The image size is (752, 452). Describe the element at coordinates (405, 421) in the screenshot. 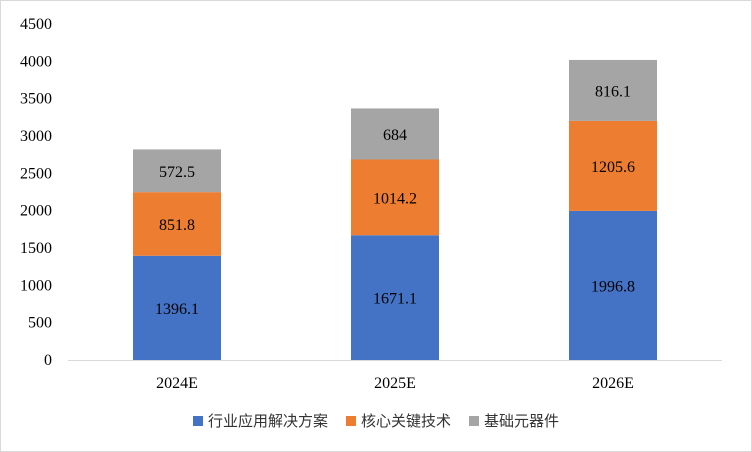

I see `legend-label: 核心关键技术` at that location.